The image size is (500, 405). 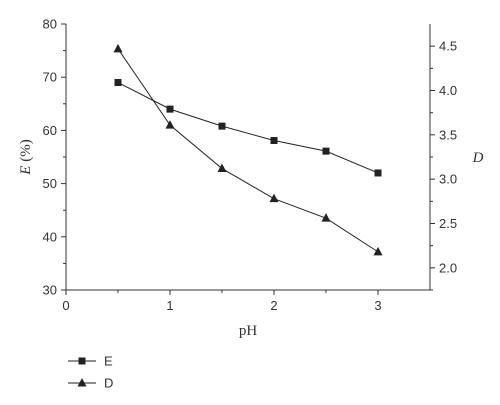 What do you see at coordinates (50, 130) in the screenshot?
I see `left-y-tick-label: 60` at bounding box center [50, 130].